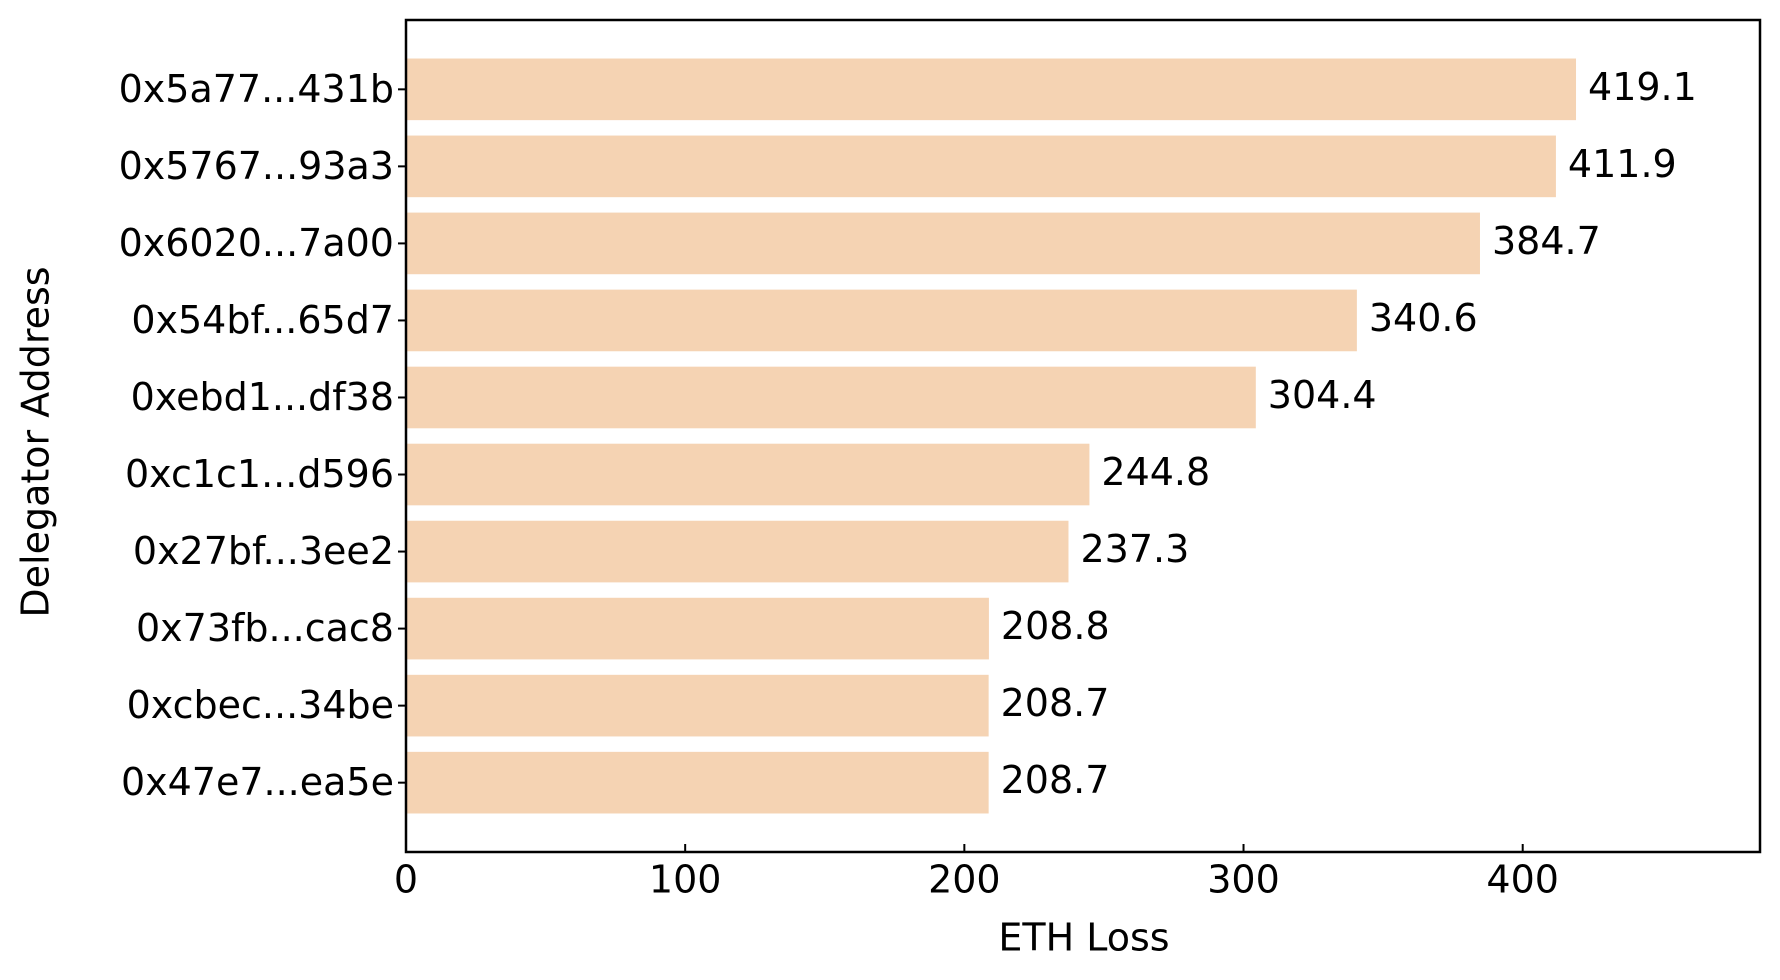 The height and width of the screenshot is (980, 1780). What do you see at coordinates (1642, 87) in the screenshot?
I see `value-label: 419.1` at bounding box center [1642, 87].